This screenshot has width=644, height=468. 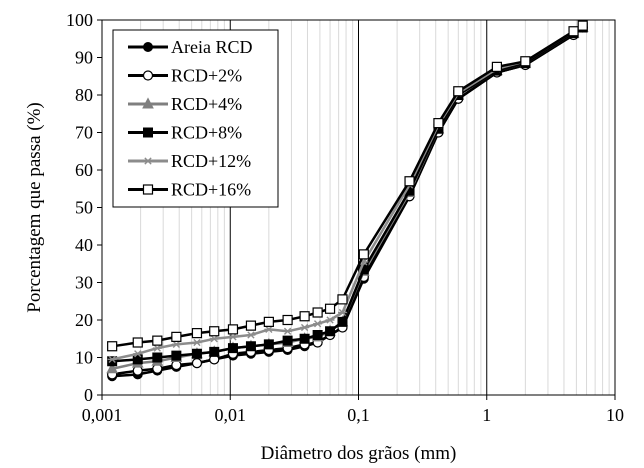 What do you see at coordinates (615, 415) in the screenshot?
I see `x-tick-label: 10` at bounding box center [615, 415].